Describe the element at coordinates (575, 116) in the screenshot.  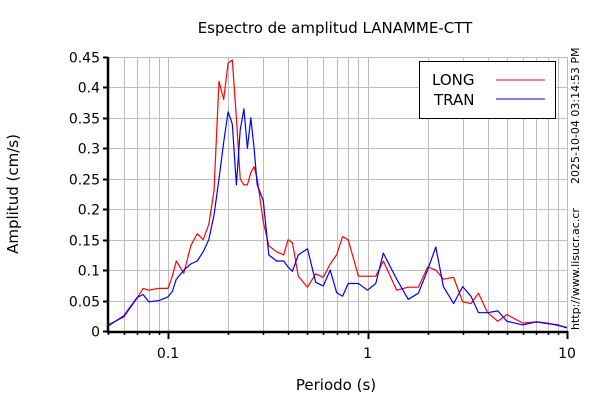
I see `timestamp-text: 2025-10-04 03:14:53 PM` at that location.